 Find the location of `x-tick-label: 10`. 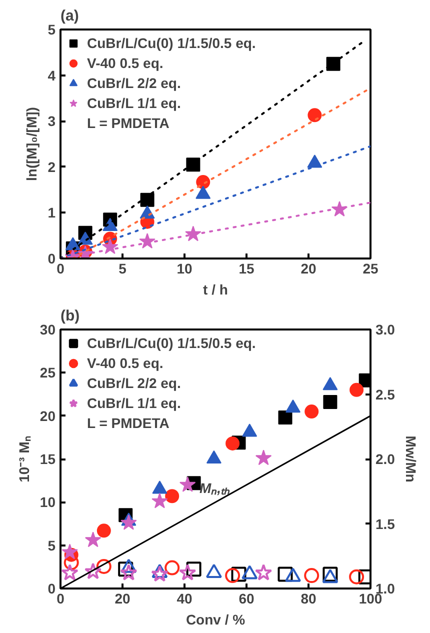

x-tick-label: 10 is located at coordinates (184, 268).